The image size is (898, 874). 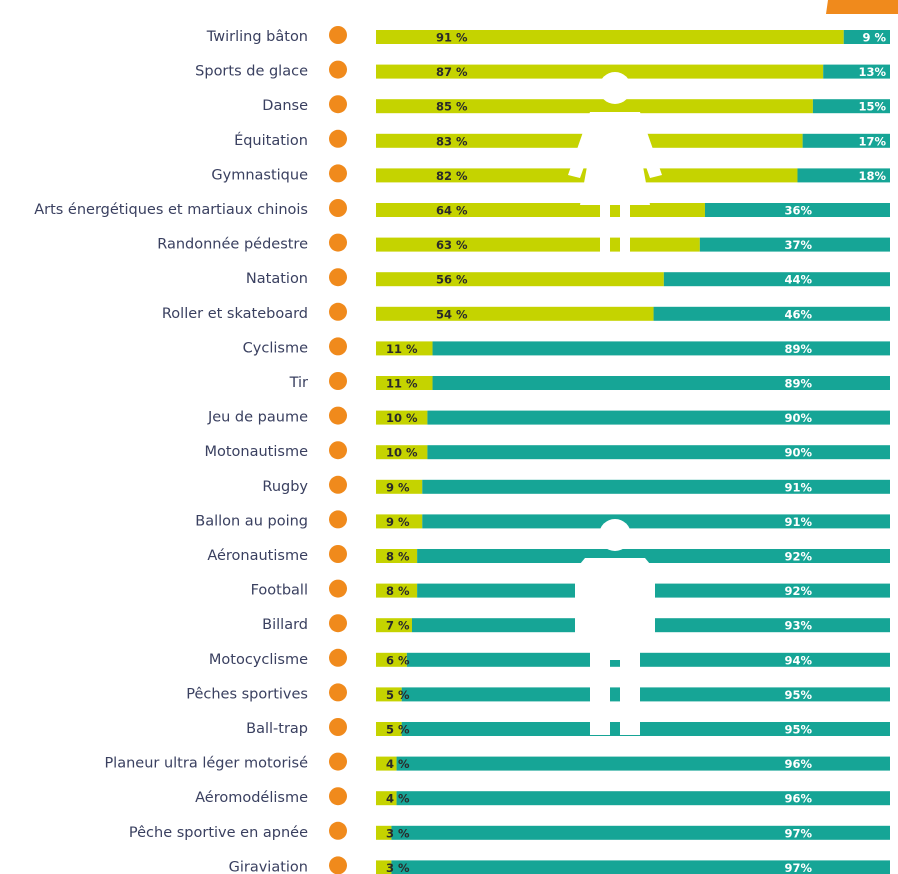 I want to click on male-head, so click(x=615, y=535).